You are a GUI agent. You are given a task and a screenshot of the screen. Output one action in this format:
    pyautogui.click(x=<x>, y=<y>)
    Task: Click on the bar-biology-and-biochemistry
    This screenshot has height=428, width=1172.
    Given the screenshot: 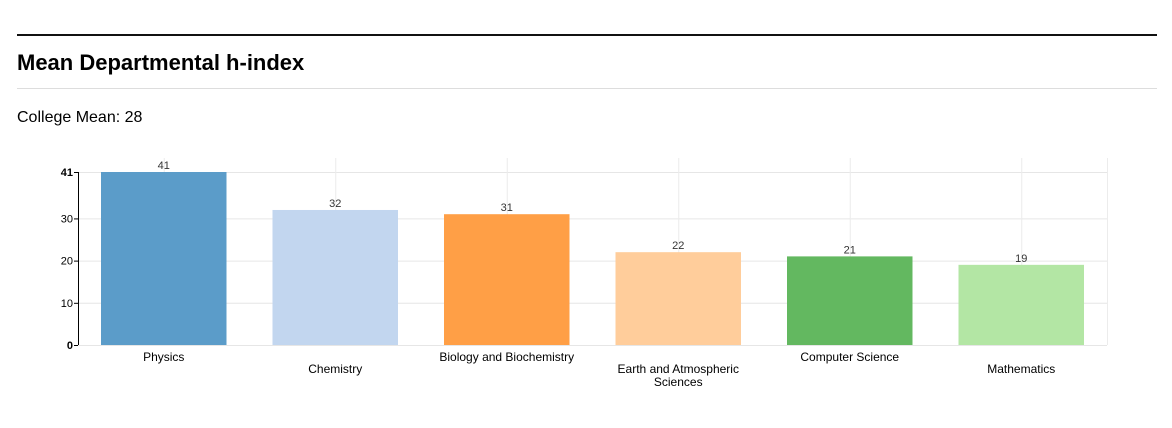 What is the action you would take?
    pyautogui.click(x=507, y=279)
    